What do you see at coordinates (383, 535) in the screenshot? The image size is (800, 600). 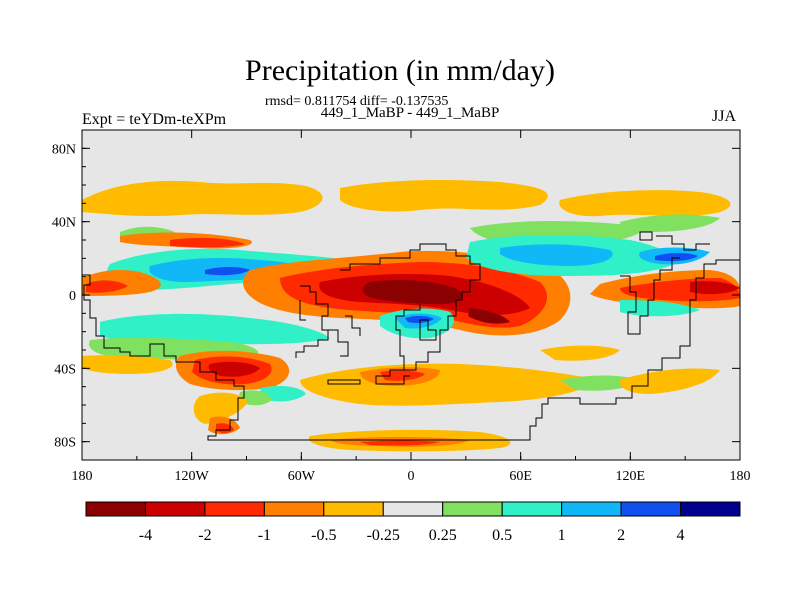 I see `colorbar-label: -0.25` at bounding box center [383, 535].